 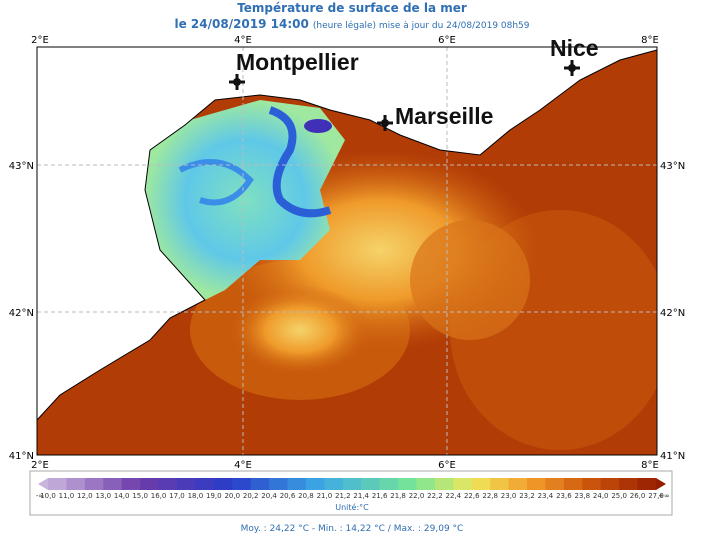 What do you see at coordinates (232, 496) in the screenshot?
I see `colorbar-label: 20,0` at bounding box center [232, 496].